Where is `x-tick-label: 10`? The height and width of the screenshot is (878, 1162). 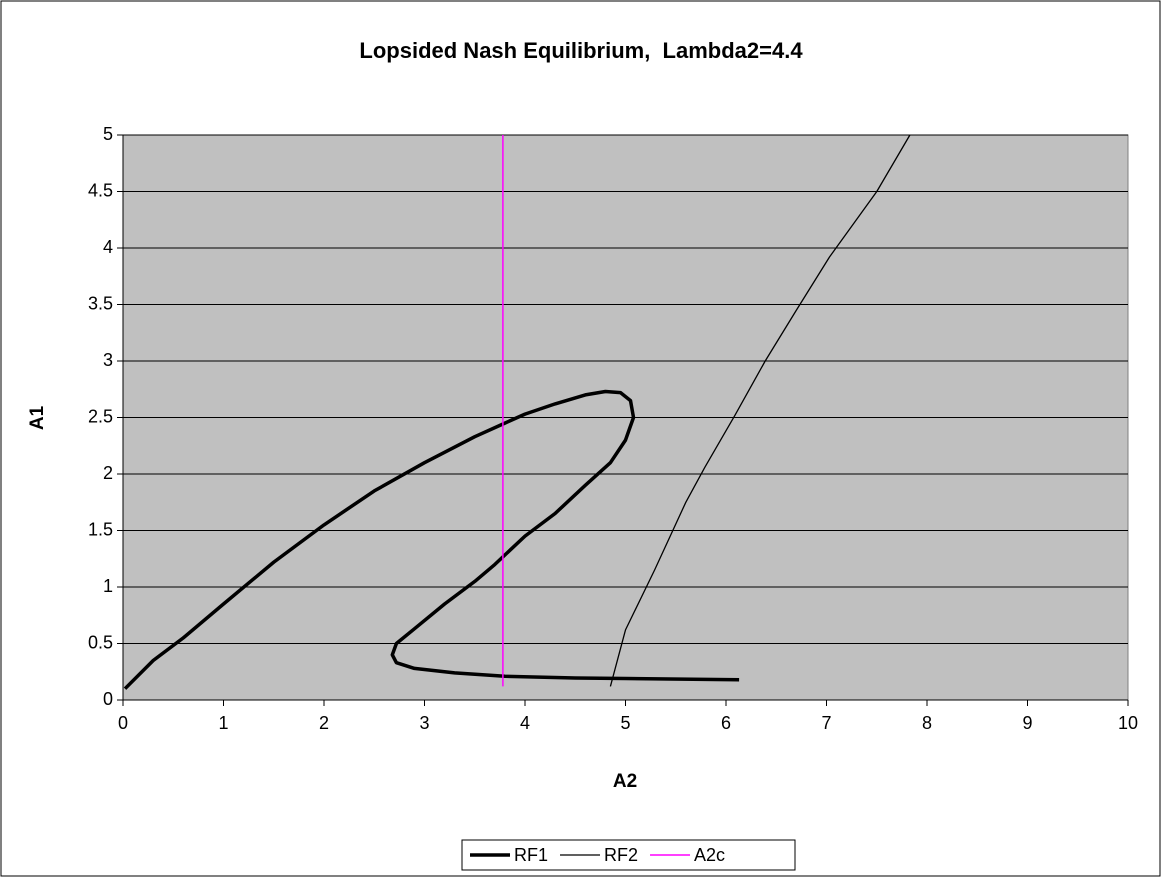 x-tick-label: 10 is located at coordinates (1128, 723).